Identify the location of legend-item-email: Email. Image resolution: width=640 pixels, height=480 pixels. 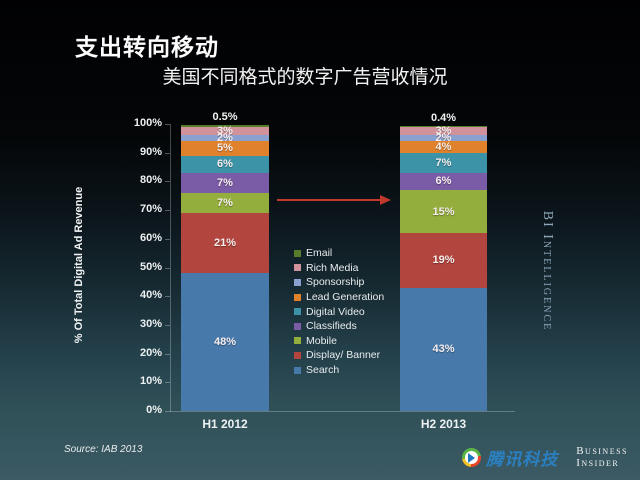
(339, 253).